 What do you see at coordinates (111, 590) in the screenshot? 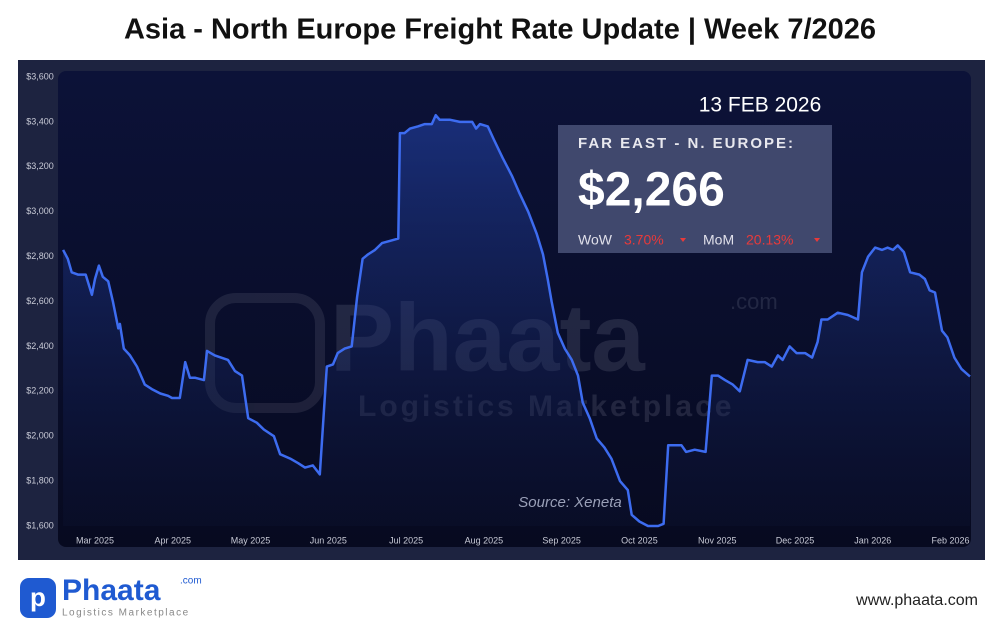
I see `footer-brand: Phaata` at bounding box center [111, 590].